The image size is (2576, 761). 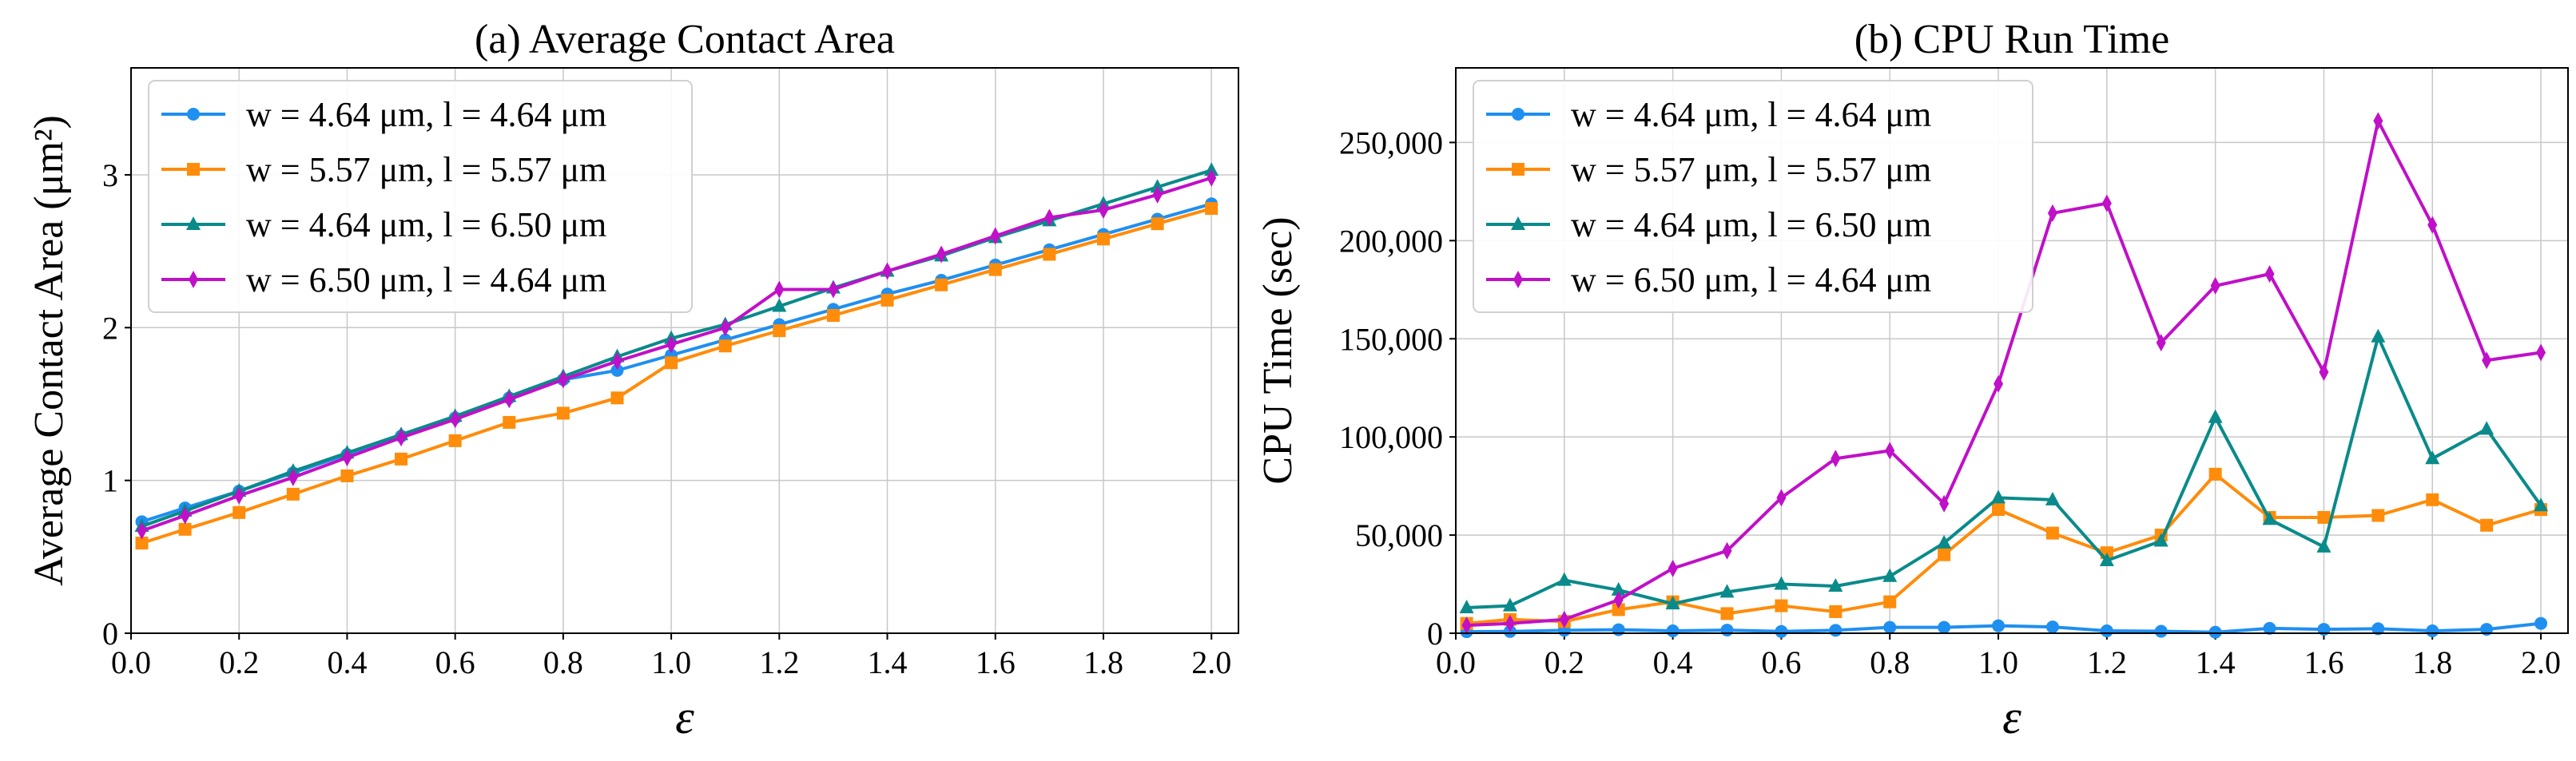 I want to click on panel-a-x-tick-label: 0.4, so click(x=347, y=662).